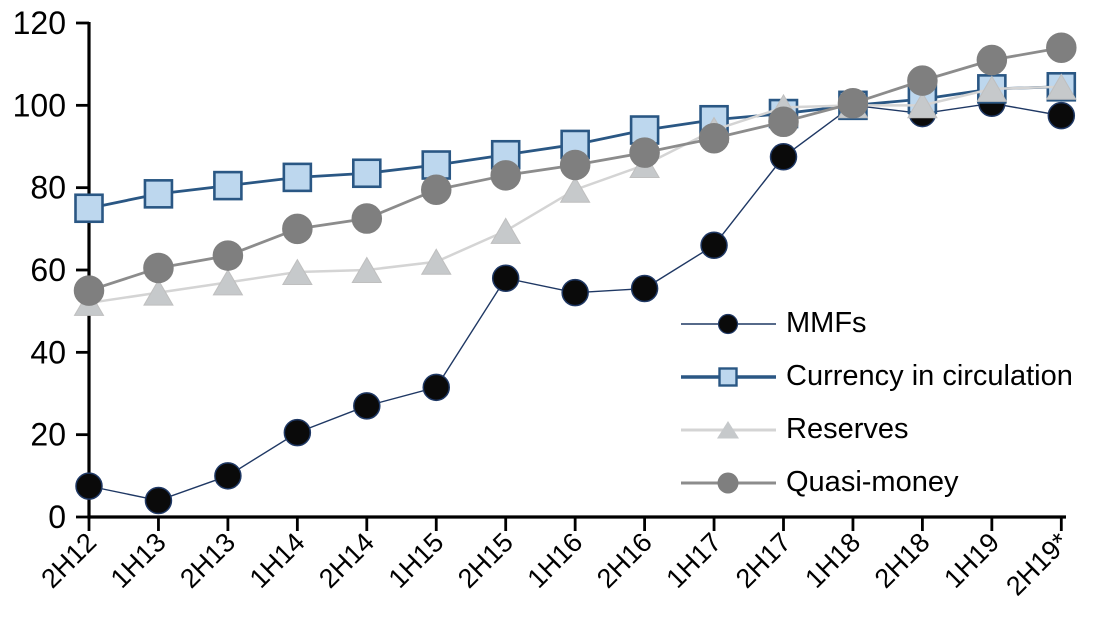 The image size is (1119, 640). I want to click on x-tick-label: 1H17, so click(693, 560).